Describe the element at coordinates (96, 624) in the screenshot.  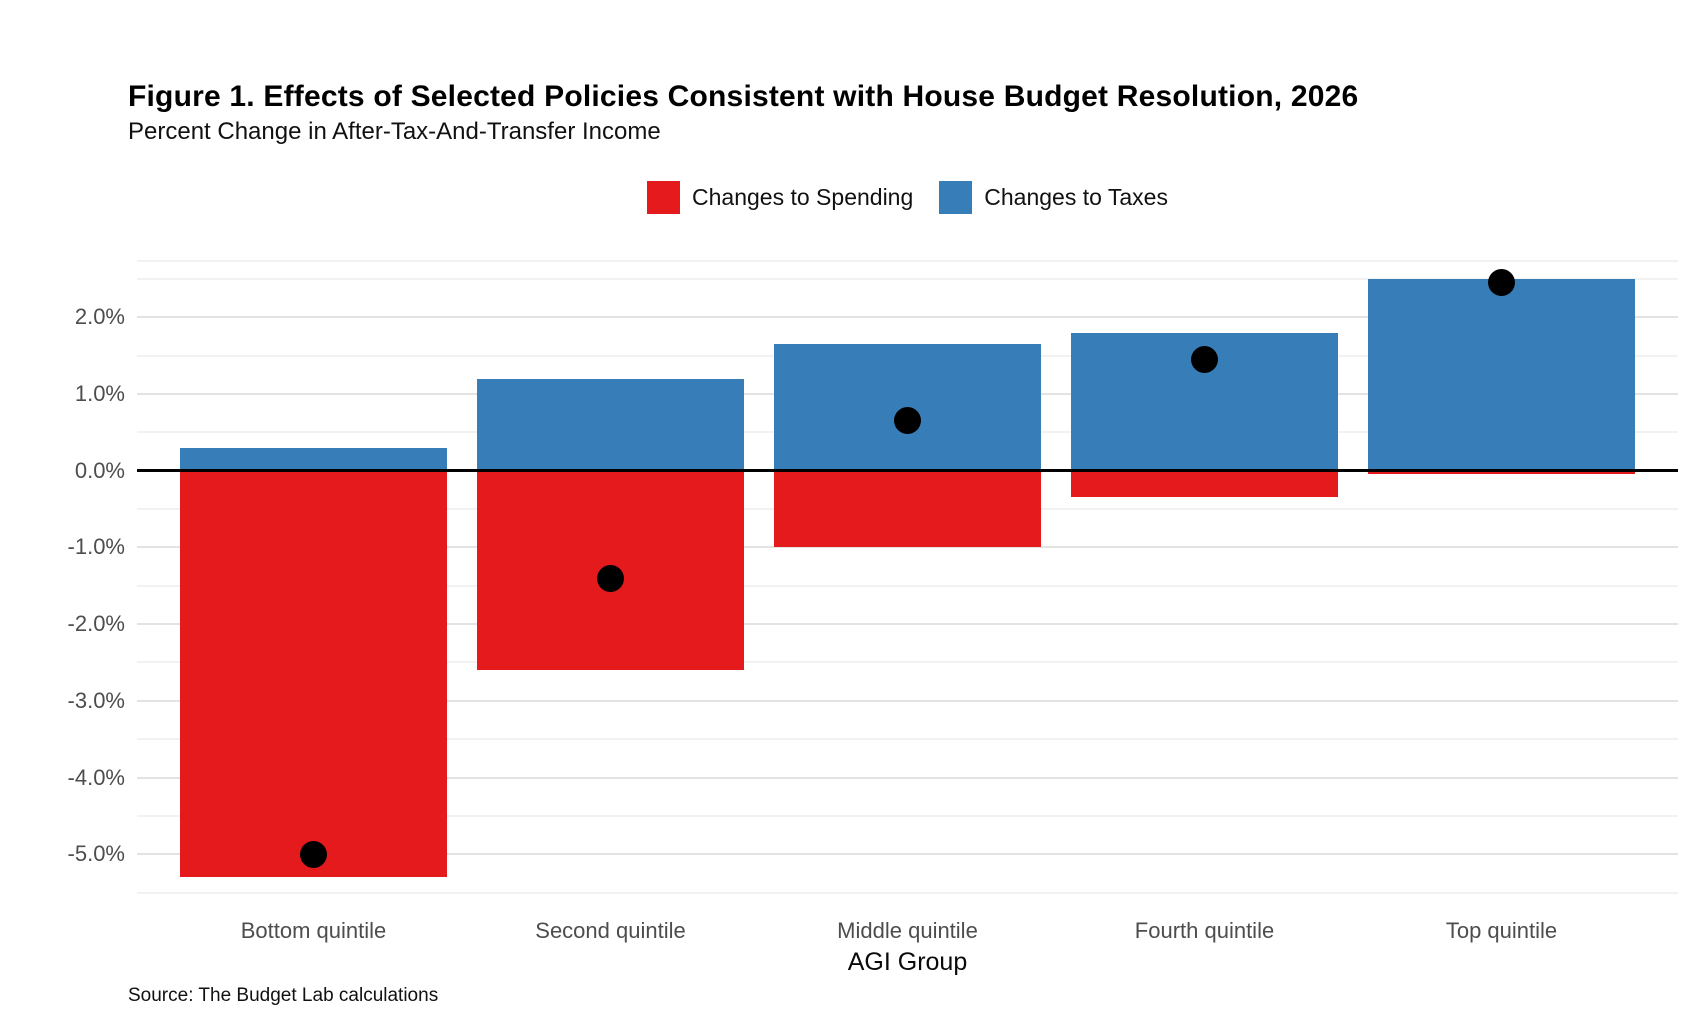
I see `y-tick-label-2-0: -2.0%` at that location.